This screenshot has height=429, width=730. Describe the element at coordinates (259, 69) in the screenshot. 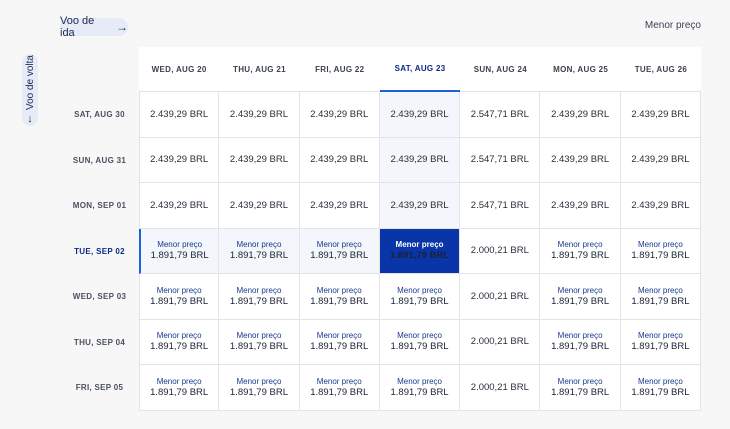

I see `column-header: THU, AUG 21` at that location.